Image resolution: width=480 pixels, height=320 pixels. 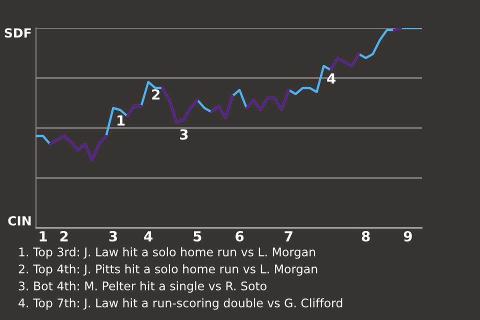 I want to click on annotation: 4, so click(x=331, y=78).